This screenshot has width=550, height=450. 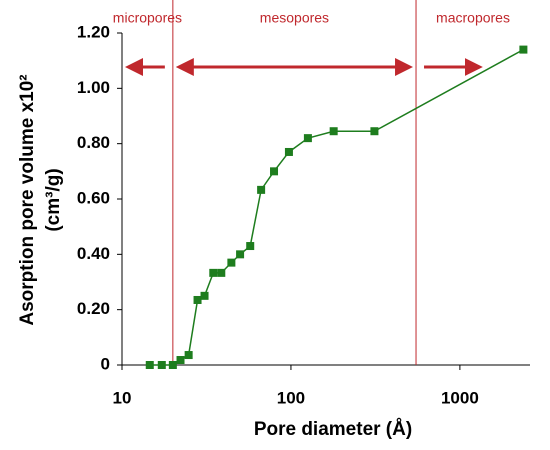 I want to click on y-tick-label: 0.80, so click(x=93, y=142).